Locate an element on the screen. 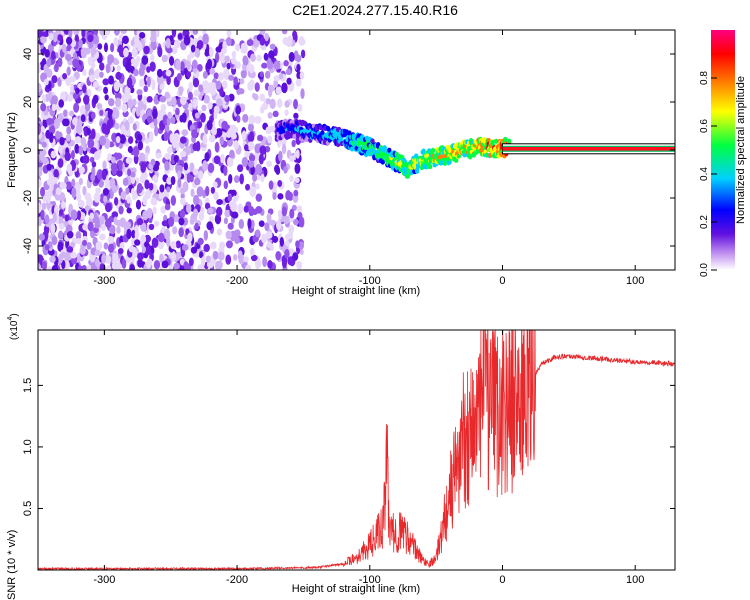 The height and width of the screenshot is (600, 750). y-tick-label: 40 is located at coordinates (28, 54).